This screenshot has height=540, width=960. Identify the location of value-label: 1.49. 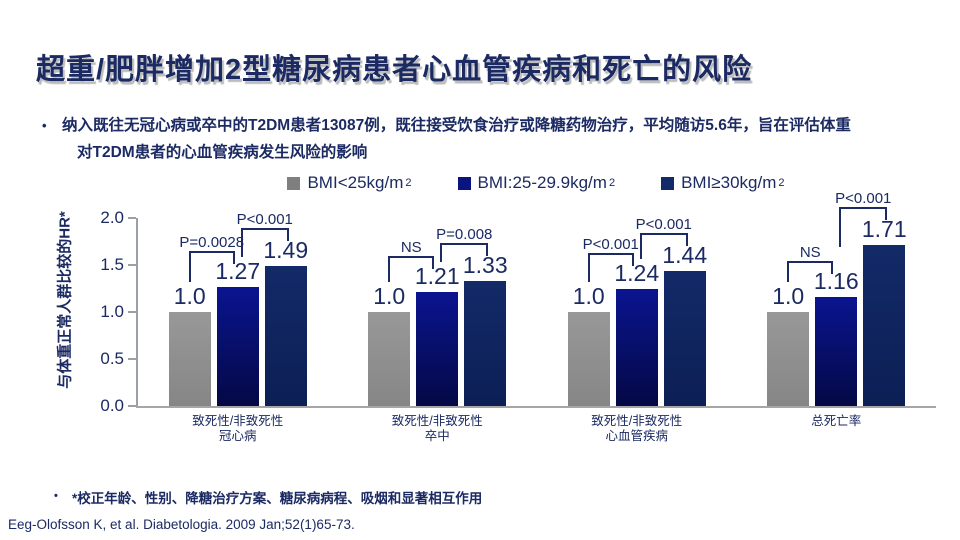
(286, 250).